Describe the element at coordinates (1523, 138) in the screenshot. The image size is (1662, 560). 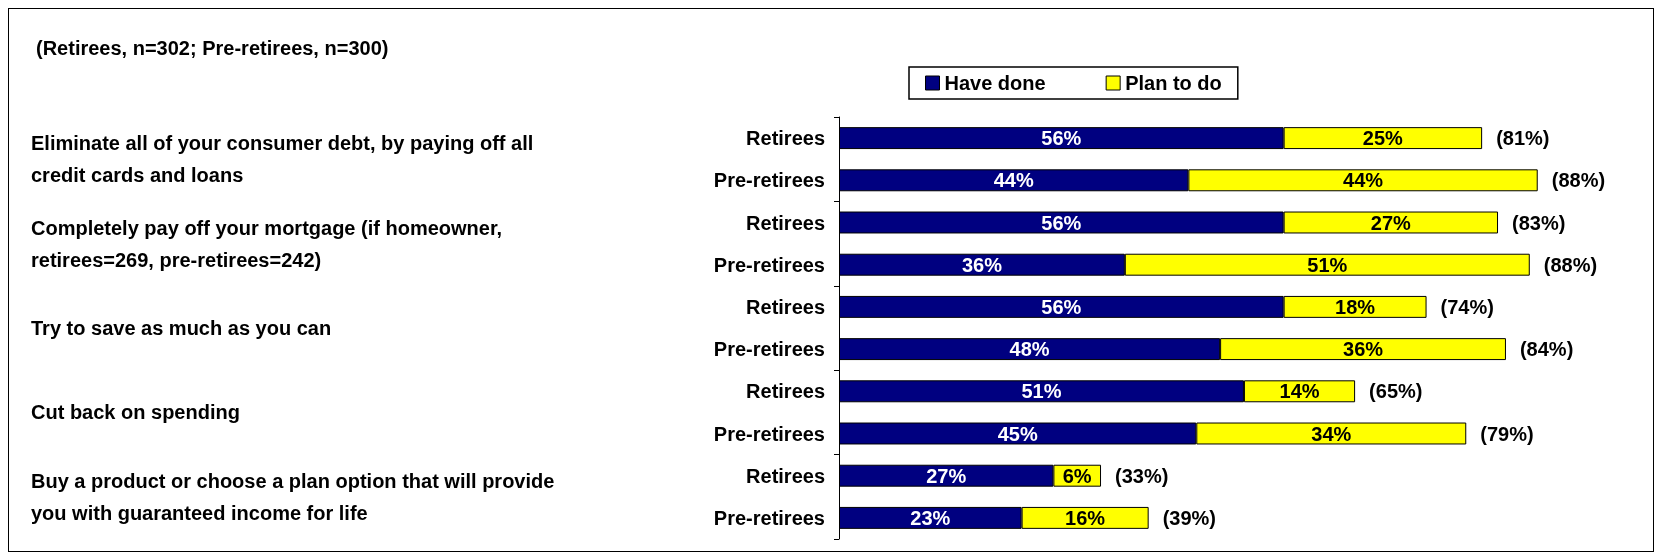
I see `total-label: (81%)` at that location.